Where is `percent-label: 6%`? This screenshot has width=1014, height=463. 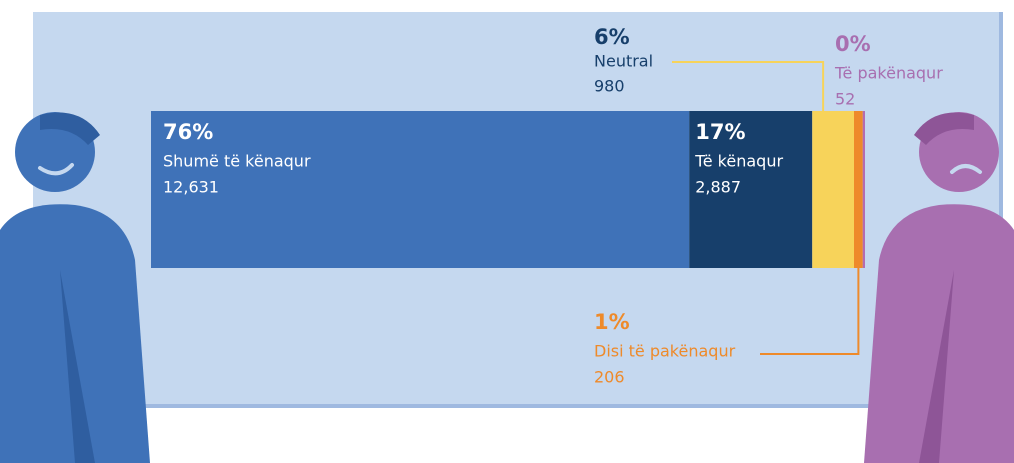
percent-label: 6% is located at coordinates (612, 37).